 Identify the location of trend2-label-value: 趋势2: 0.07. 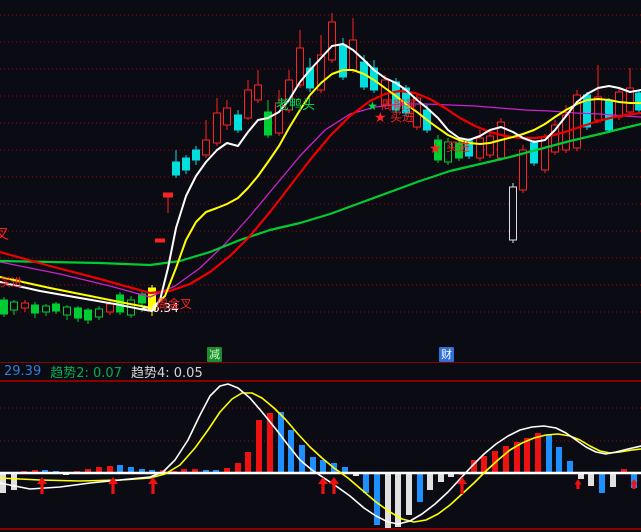
(86, 371).